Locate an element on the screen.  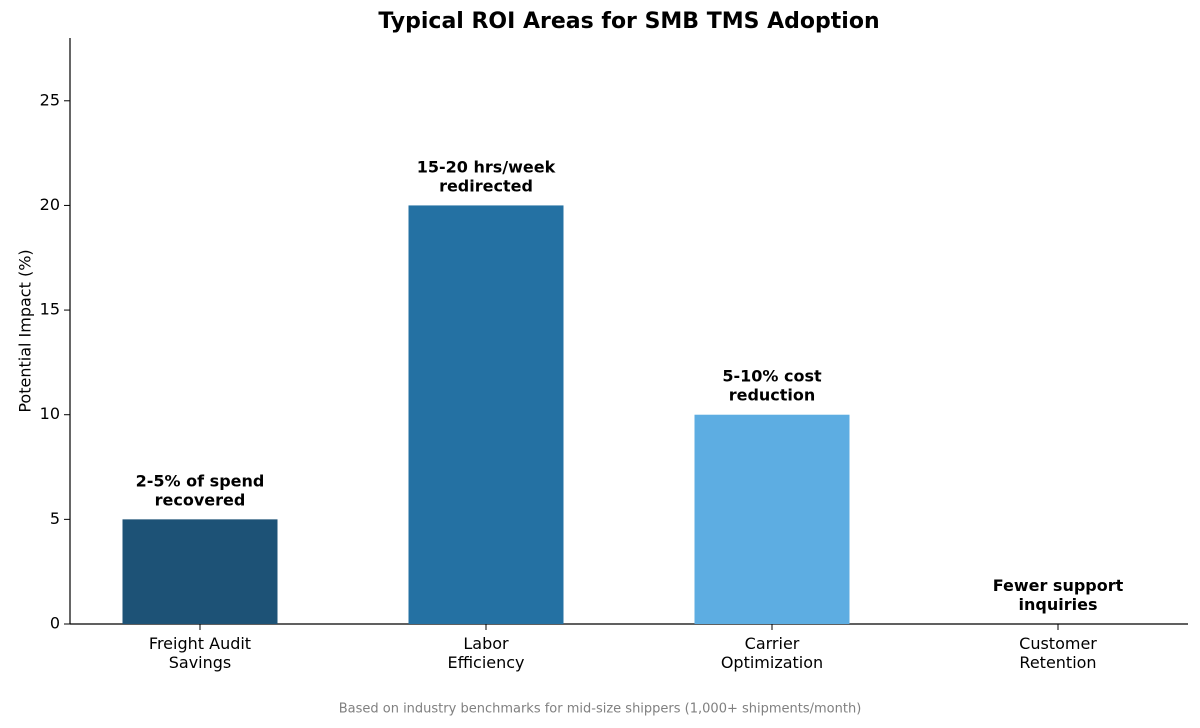
y-tick-label: 5 is located at coordinates (55, 518).